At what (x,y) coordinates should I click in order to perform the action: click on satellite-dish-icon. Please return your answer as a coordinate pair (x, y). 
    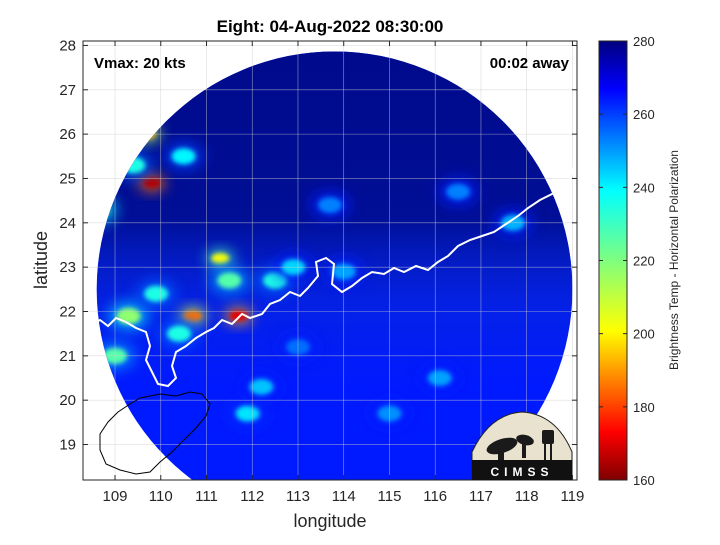
    Looking at the image, I should click on (502, 446).